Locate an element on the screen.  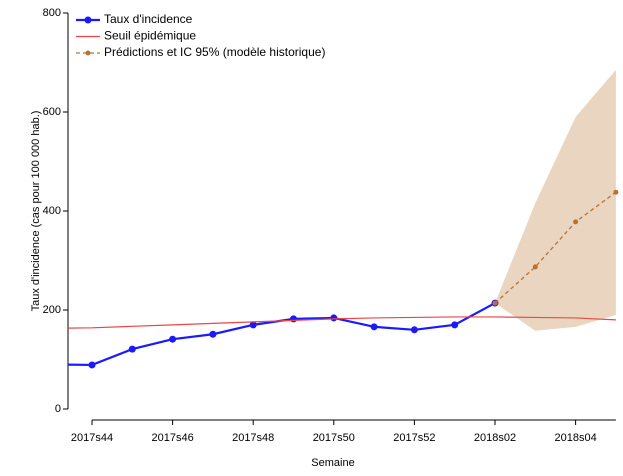
legend-label: Seuil épidémique is located at coordinates (150, 36).